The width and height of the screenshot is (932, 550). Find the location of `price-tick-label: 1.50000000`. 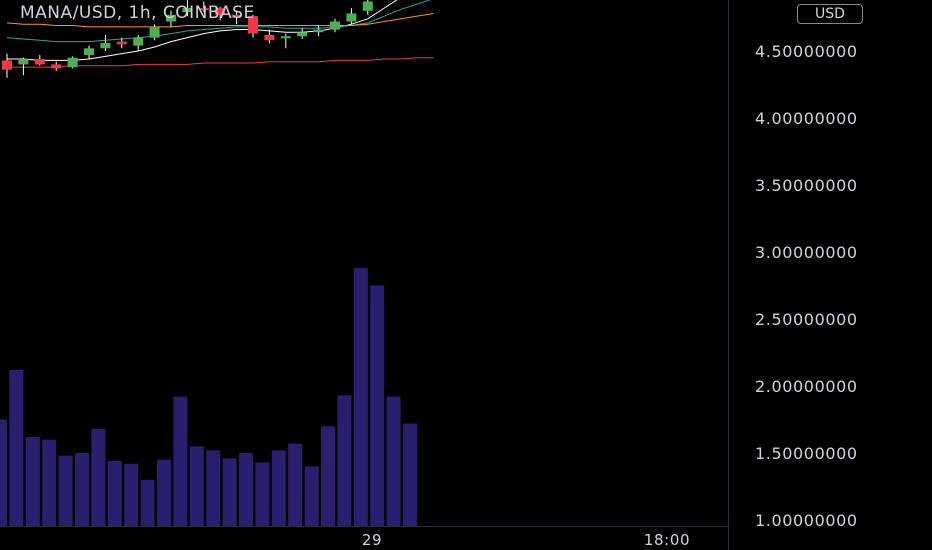

price-tick-label: 1.50000000 is located at coordinates (806, 453).